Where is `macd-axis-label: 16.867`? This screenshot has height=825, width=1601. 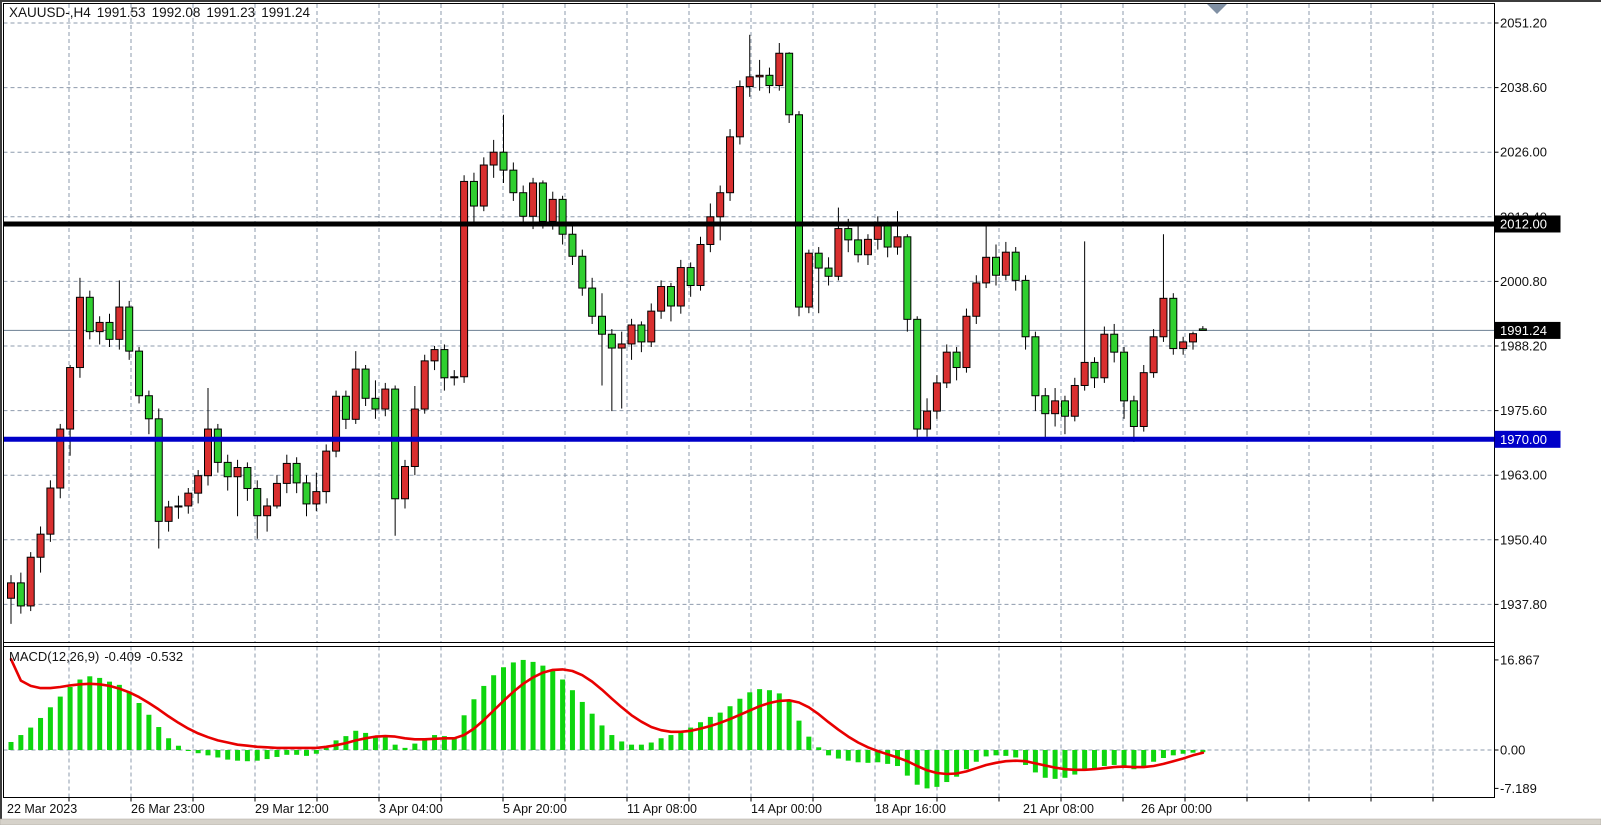
macd-axis-label: 16.867 is located at coordinates (1520, 659).